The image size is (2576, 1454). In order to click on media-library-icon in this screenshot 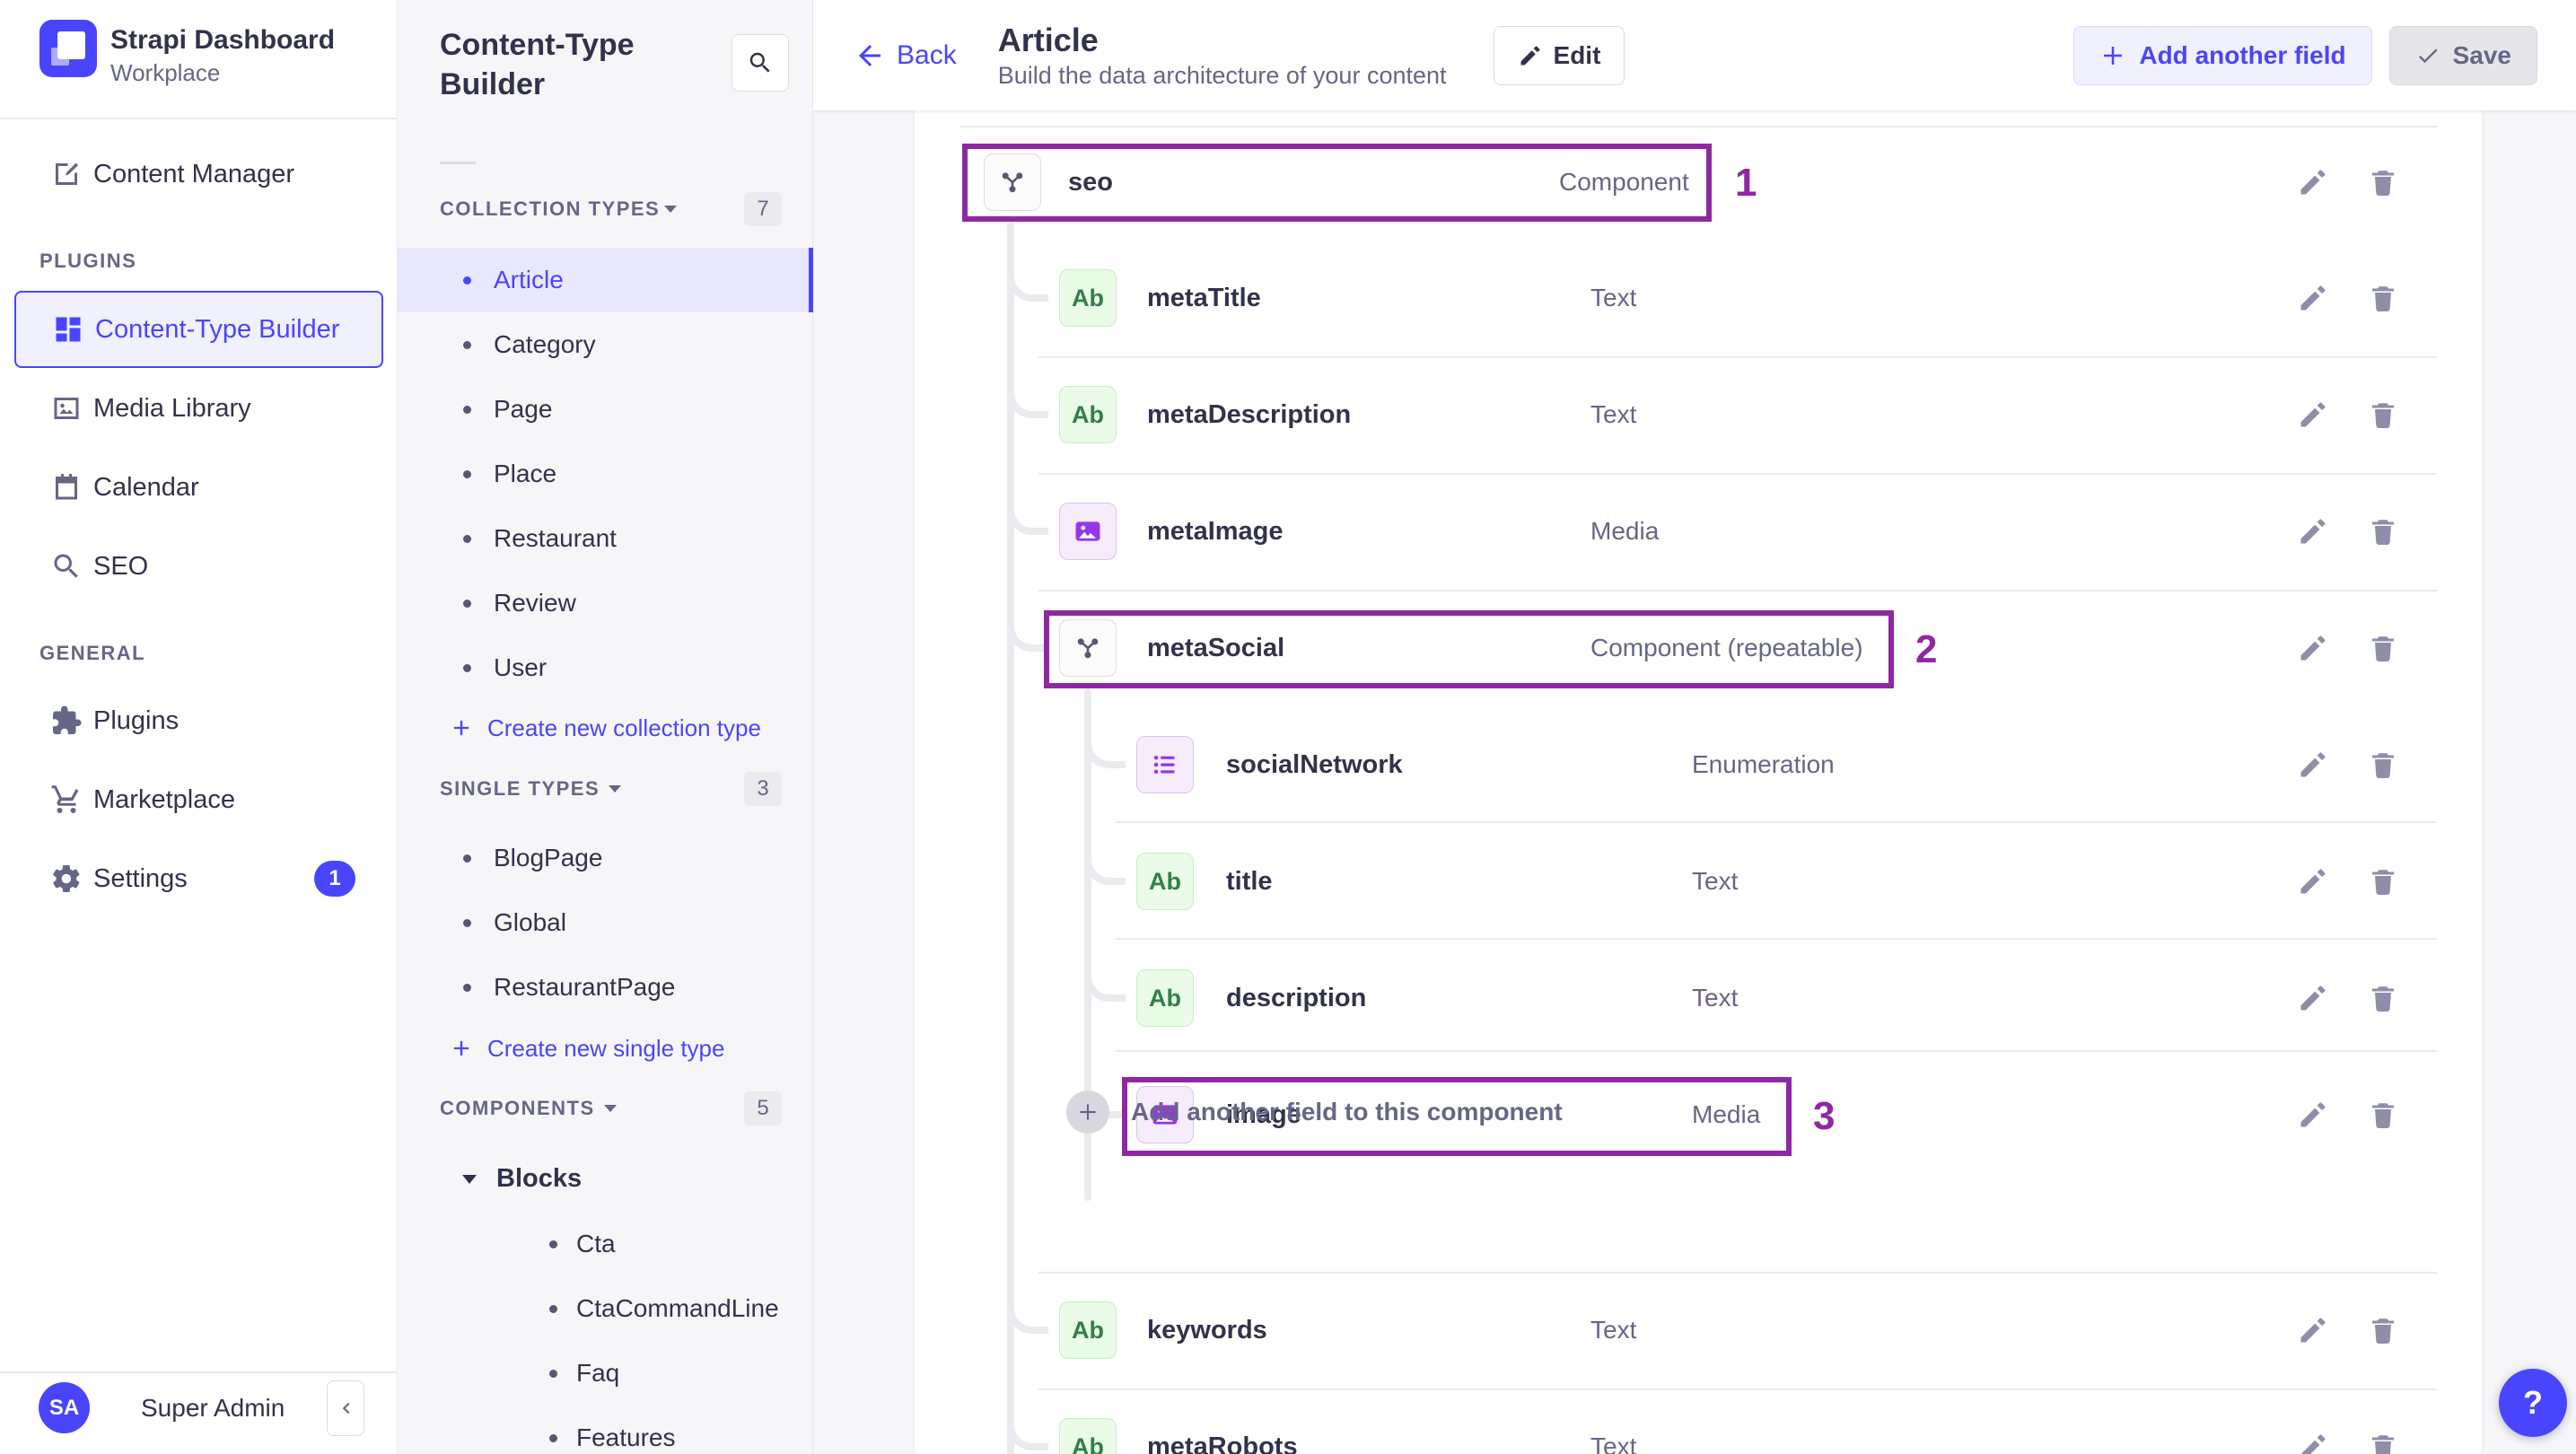, I will do `click(66, 408)`.